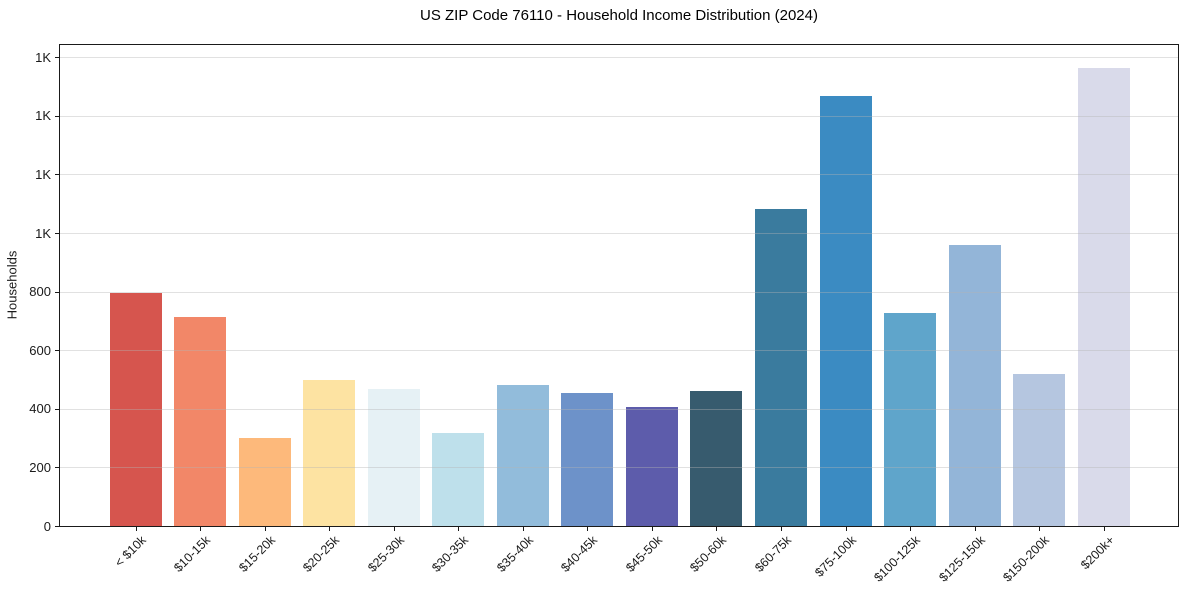  What do you see at coordinates (897, 559) in the screenshot?
I see `x-tick-label-text: $100-125k` at bounding box center [897, 559].